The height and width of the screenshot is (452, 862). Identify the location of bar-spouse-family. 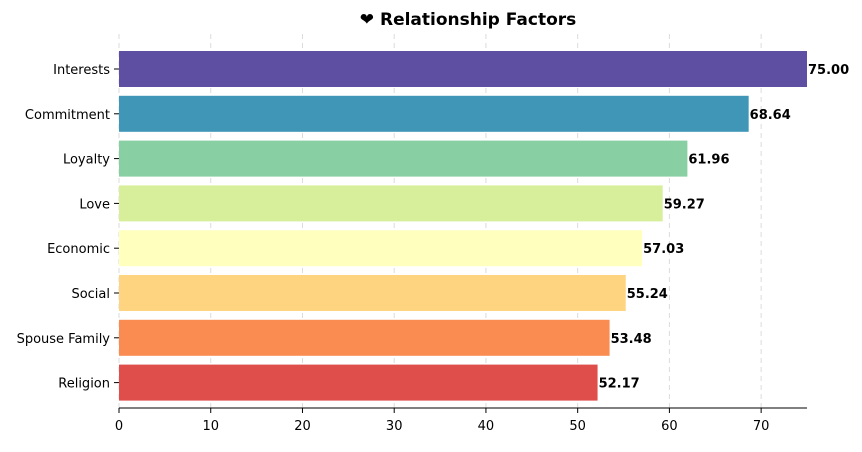
(364, 337).